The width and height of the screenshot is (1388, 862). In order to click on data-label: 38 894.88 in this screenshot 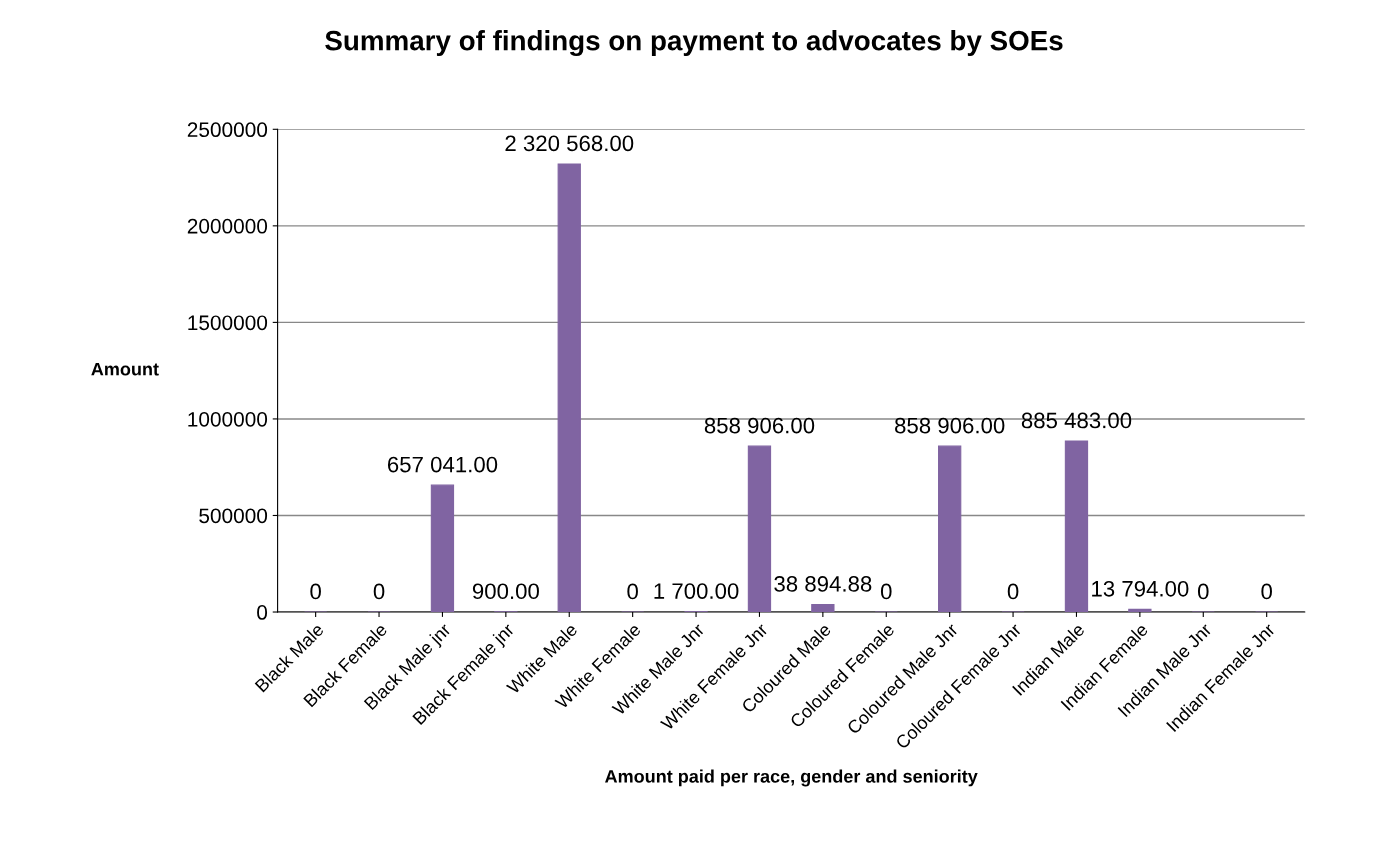, I will do `click(823, 584)`.